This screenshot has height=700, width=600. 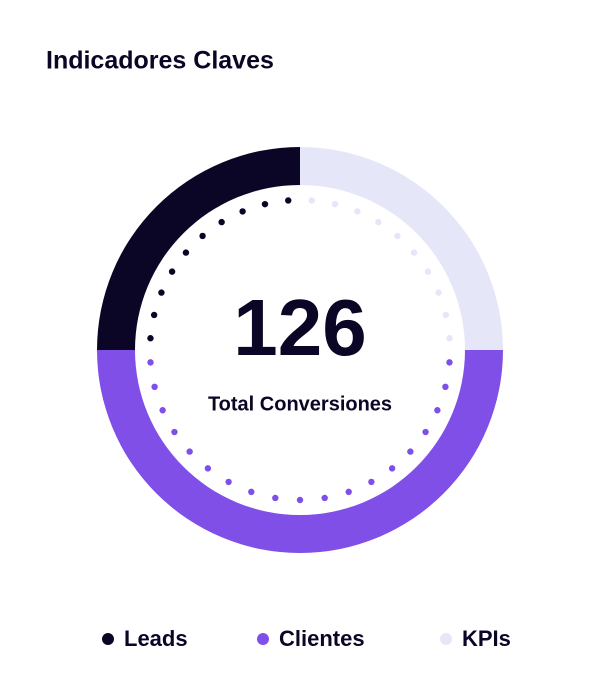 I want to click on center-value: 126, so click(x=299, y=327).